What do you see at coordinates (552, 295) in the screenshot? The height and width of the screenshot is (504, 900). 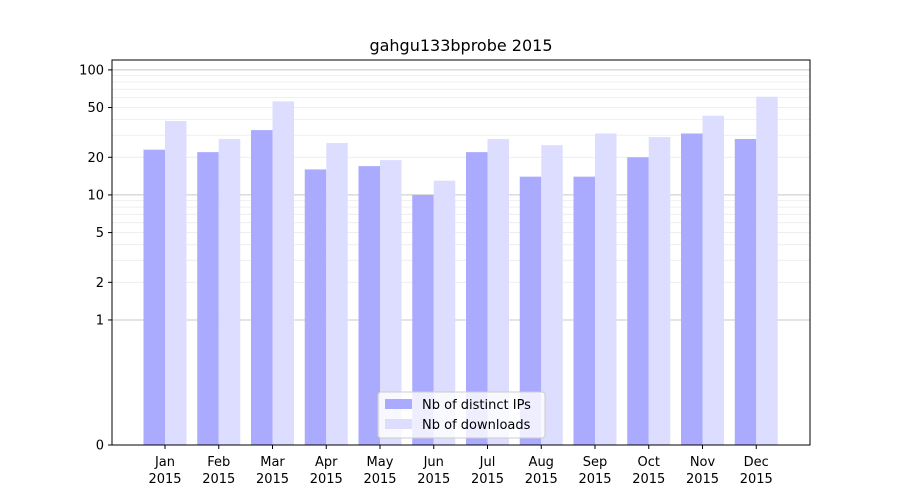 I see `bar-downloads-aug` at bounding box center [552, 295].